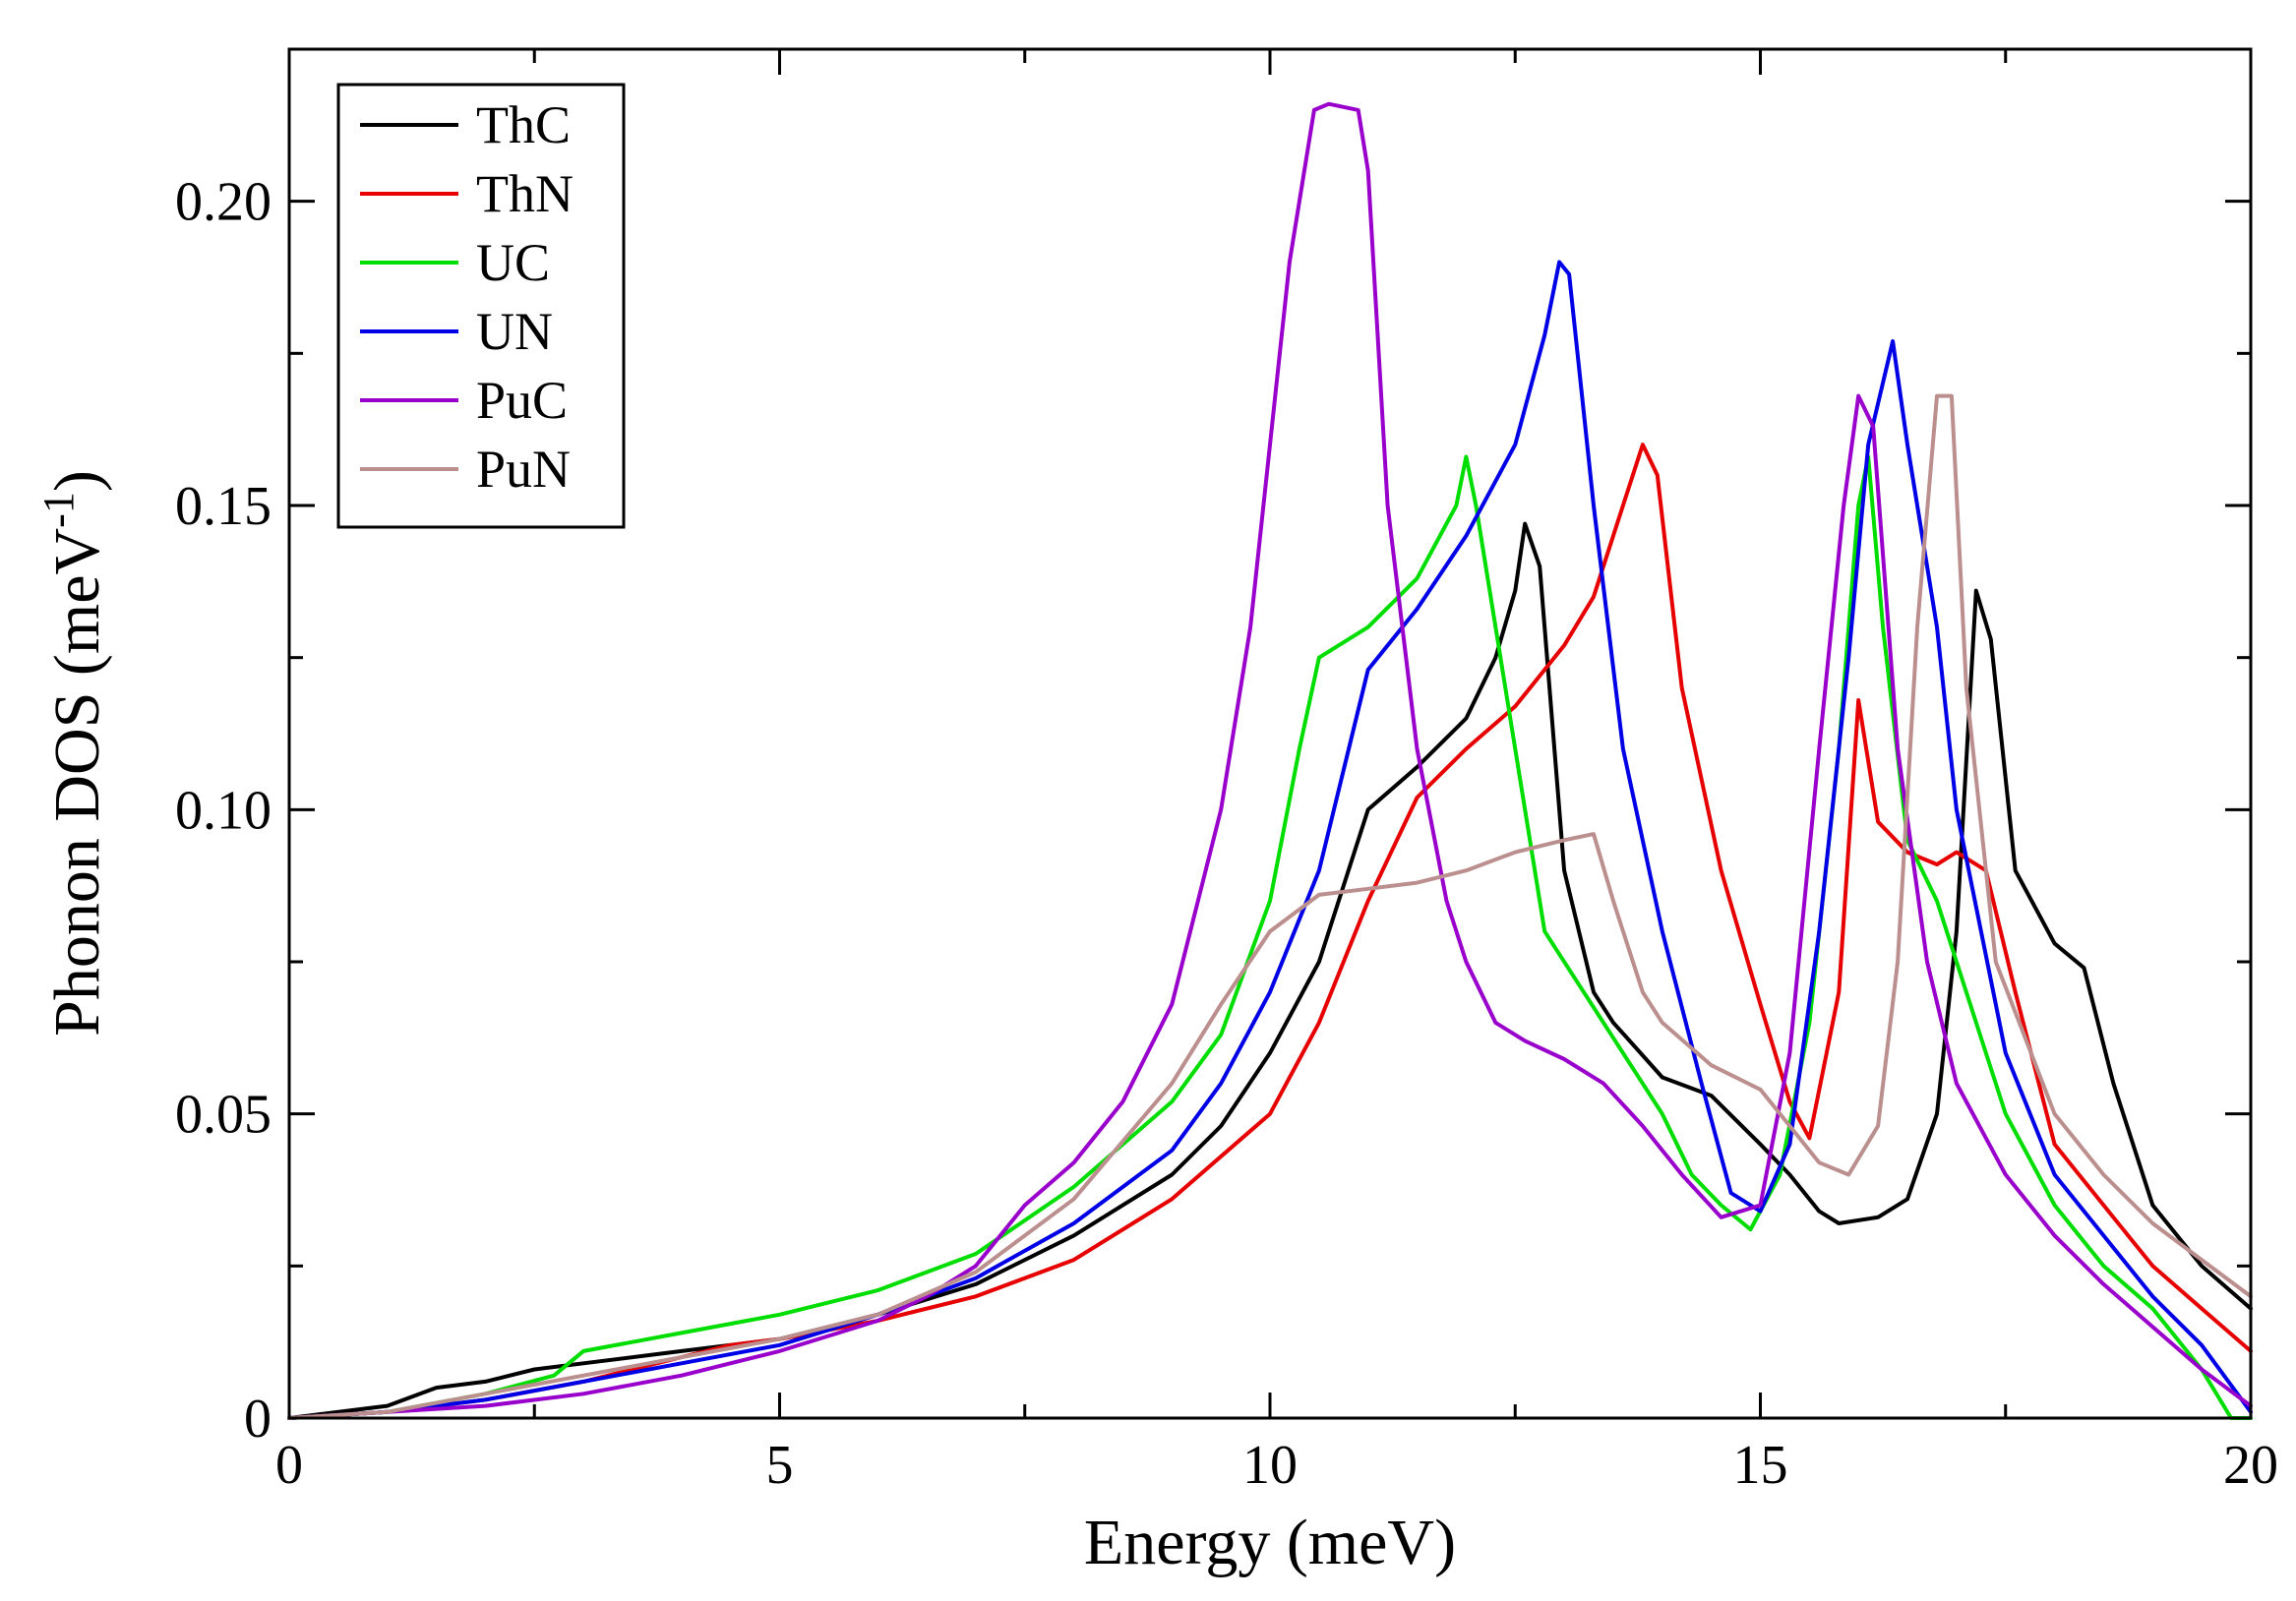 Image resolution: width=2296 pixels, height=1601 pixels. What do you see at coordinates (514, 331) in the screenshot?
I see `legend-label-un: UN` at bounding box center [514, 331].